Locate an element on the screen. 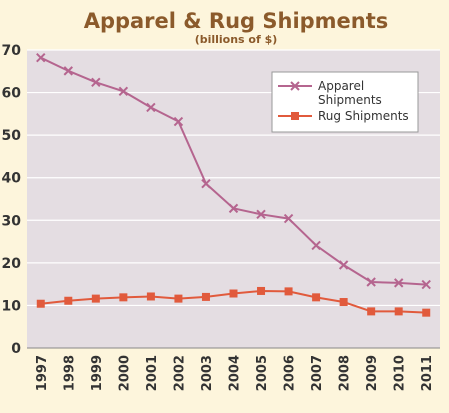  x-tick-label: 1998 is located at coordinates (69, 373).